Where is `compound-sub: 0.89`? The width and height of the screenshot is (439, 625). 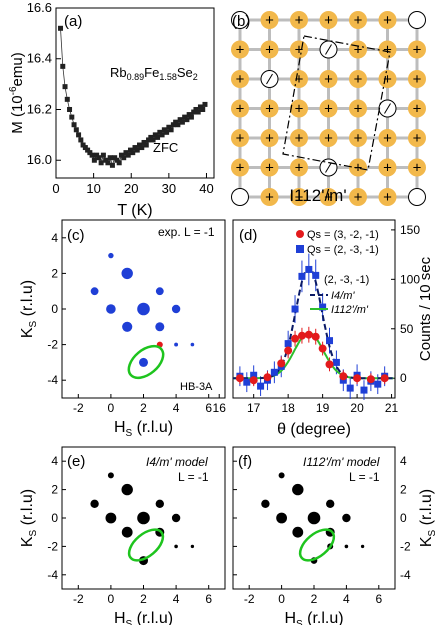
compound-sub: 0.89 is located at coordinates (136, 77).